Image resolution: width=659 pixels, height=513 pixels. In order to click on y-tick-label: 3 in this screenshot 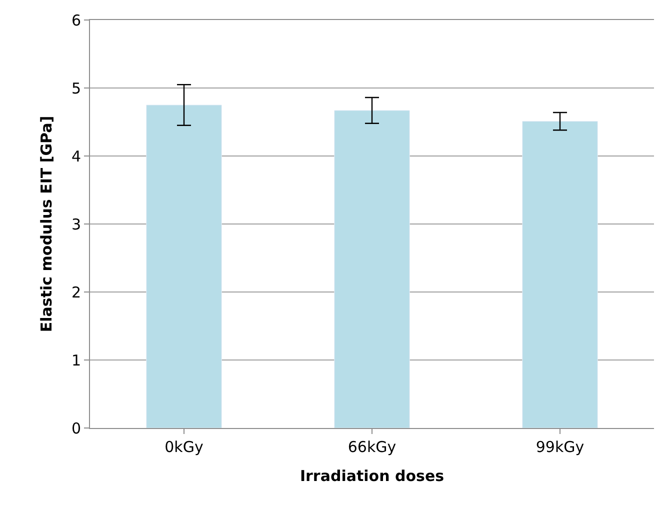, I will do `click(76, 224)`.